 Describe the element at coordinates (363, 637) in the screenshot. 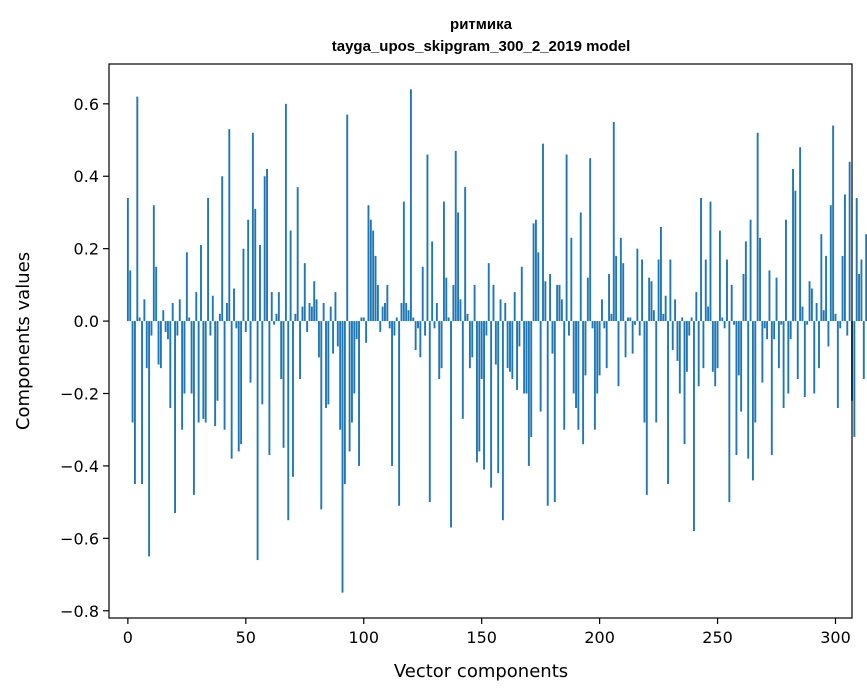

I see `x-tick-label: 100` at that location.